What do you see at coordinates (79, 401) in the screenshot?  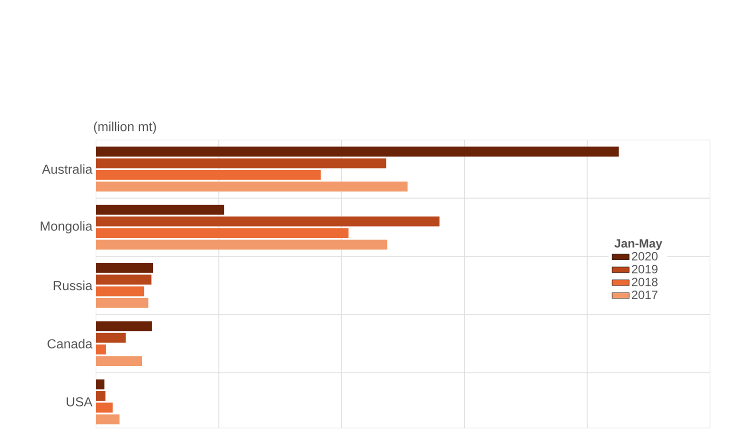 I see `y-tick-label: USA` at bounding box center [79, 401].